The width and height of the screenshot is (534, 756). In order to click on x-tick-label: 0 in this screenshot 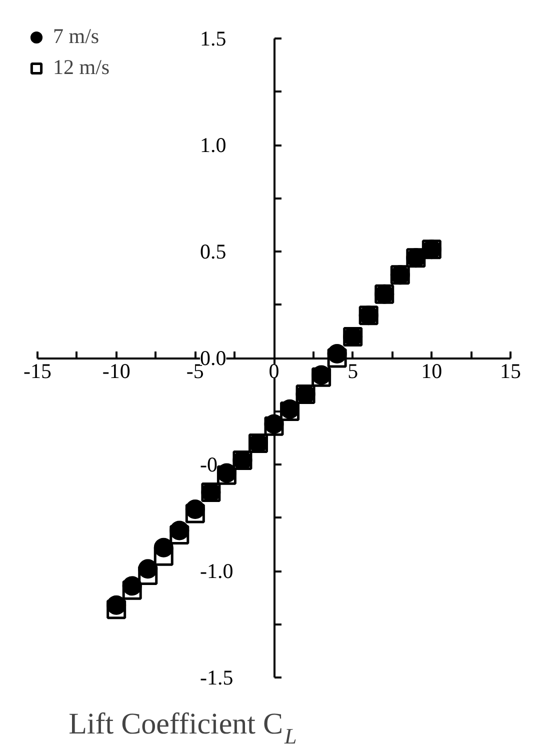, I will do `click(274, 371)`.